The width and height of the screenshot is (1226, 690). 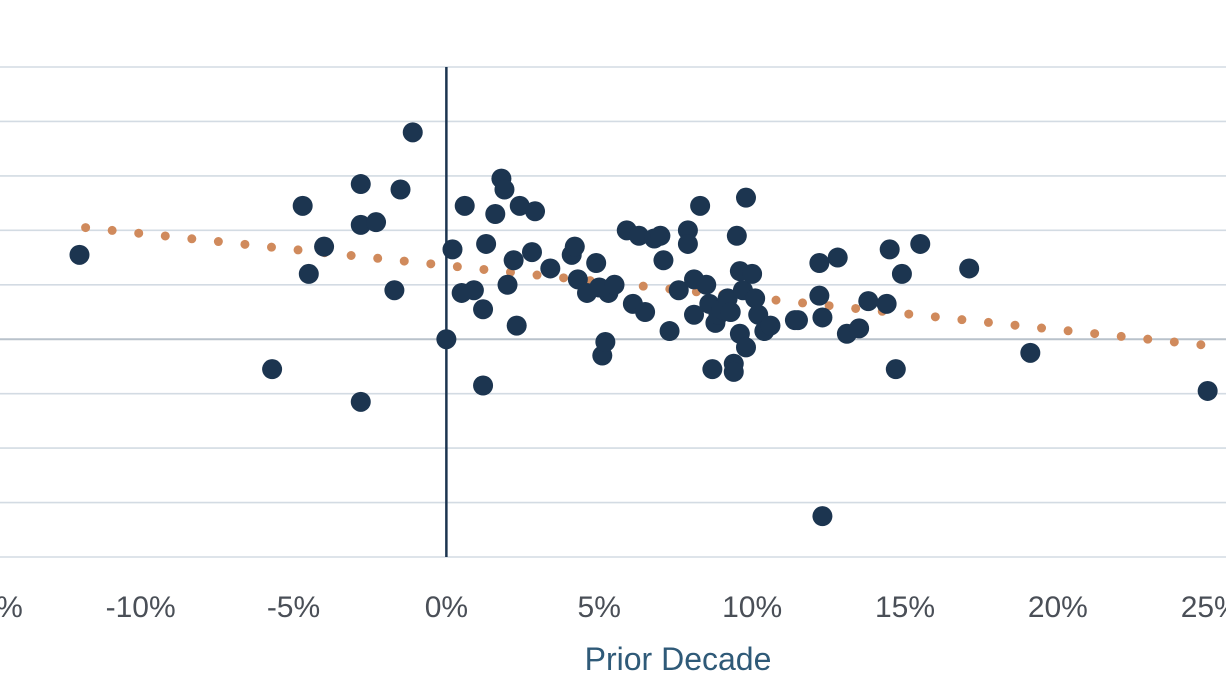 I want to click on x-tick-labels: -15% -10% -5% 0% 5% 10% 15% 20% 25%, so click(x=613, y=607).